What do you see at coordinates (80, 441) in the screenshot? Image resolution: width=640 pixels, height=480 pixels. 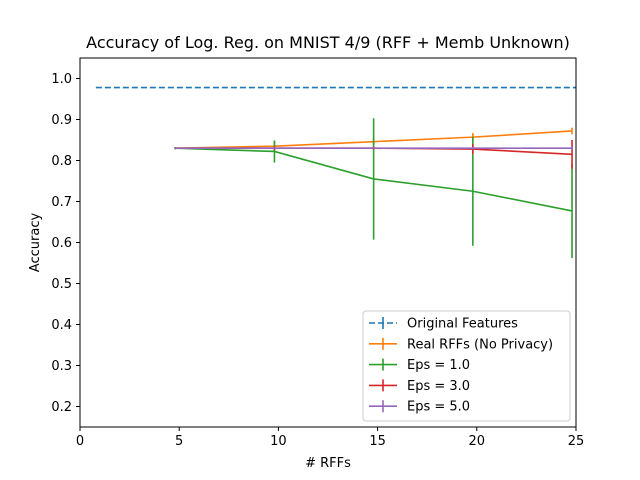 I see `x-tick-label: 0` at bounding box center [80, 441].